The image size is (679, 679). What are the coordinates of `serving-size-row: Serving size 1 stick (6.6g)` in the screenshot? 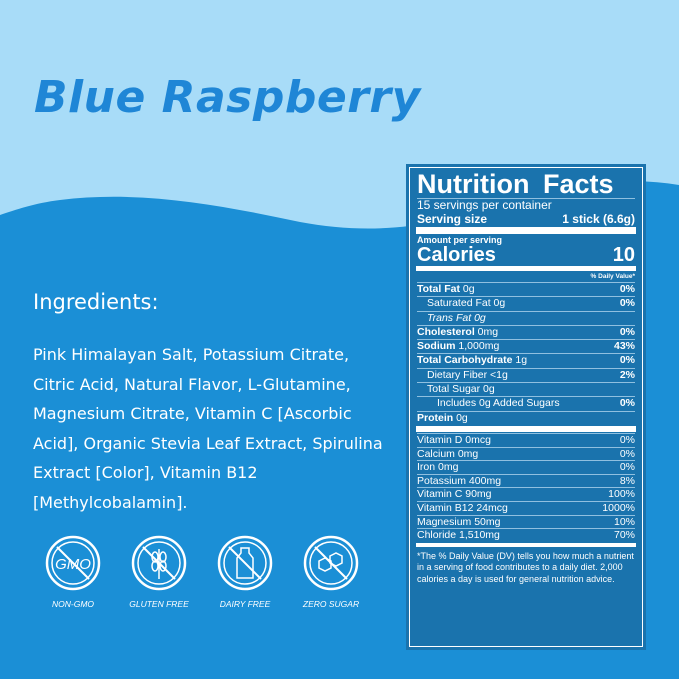 It's located at (526, 219).